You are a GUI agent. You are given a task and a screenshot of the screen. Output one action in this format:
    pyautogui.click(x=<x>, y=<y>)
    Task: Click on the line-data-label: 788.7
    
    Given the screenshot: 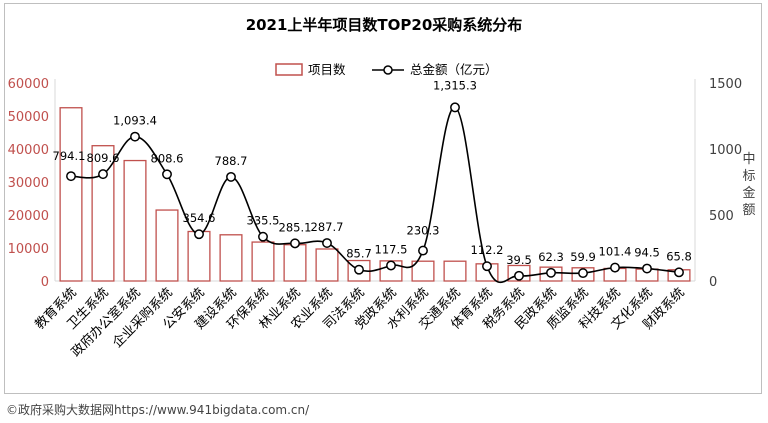 What is the action you would take?
    pyautogui.click(x=231, y=161)
    